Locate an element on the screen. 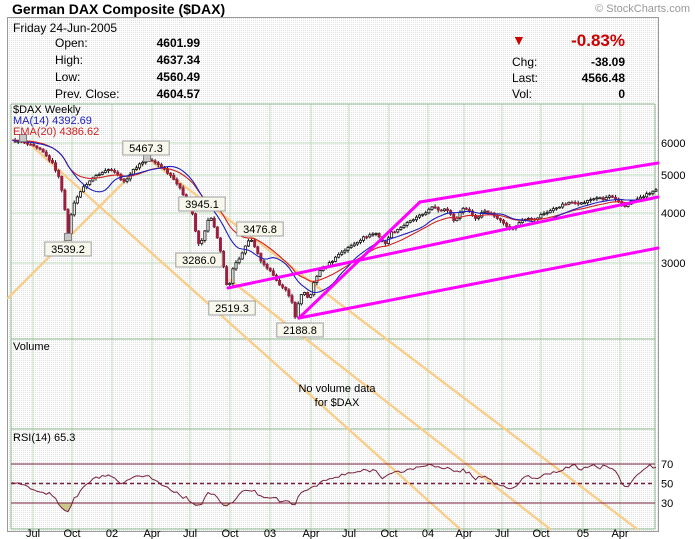 The height and width of the screenshot is (539, 695). prev-close-label: Prev. Close: is located at coordinates (87, 94).